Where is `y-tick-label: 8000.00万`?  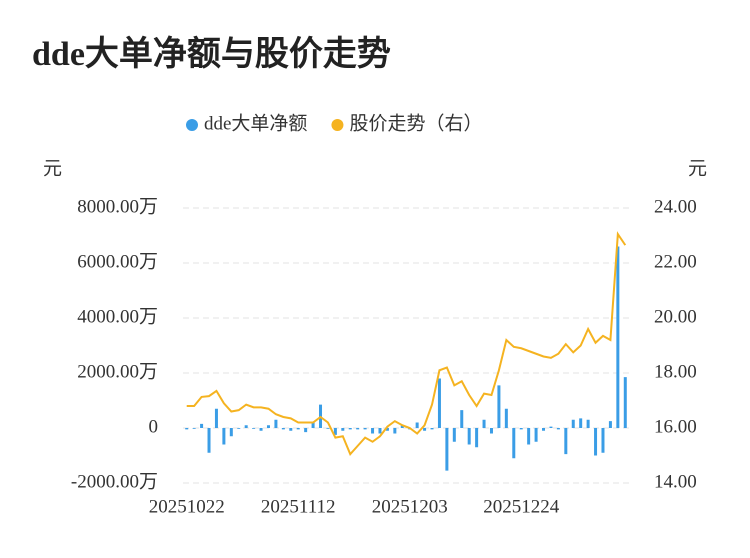
y-tick-label: 8000.00万 is located at coordinates (117, 206).